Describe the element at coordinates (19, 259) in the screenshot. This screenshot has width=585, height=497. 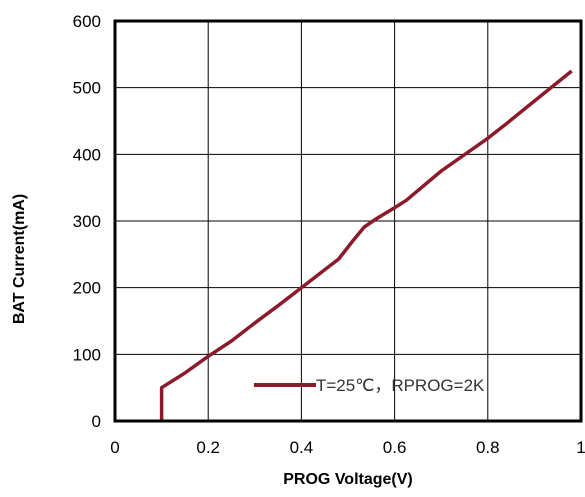
I see `y-axis-title: BAT Current(mA)` at that location.